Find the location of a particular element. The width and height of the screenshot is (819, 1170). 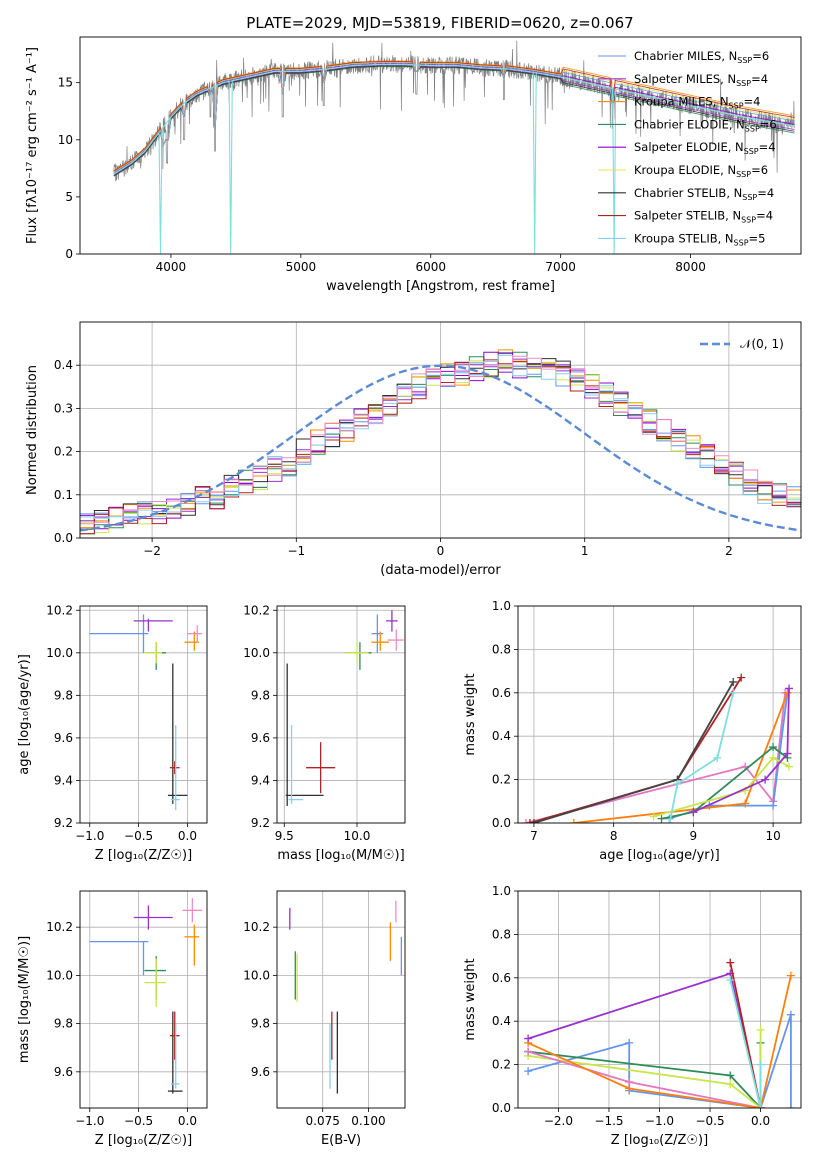

y-tick-label: 0.3 is located at coordinates (63, 408).